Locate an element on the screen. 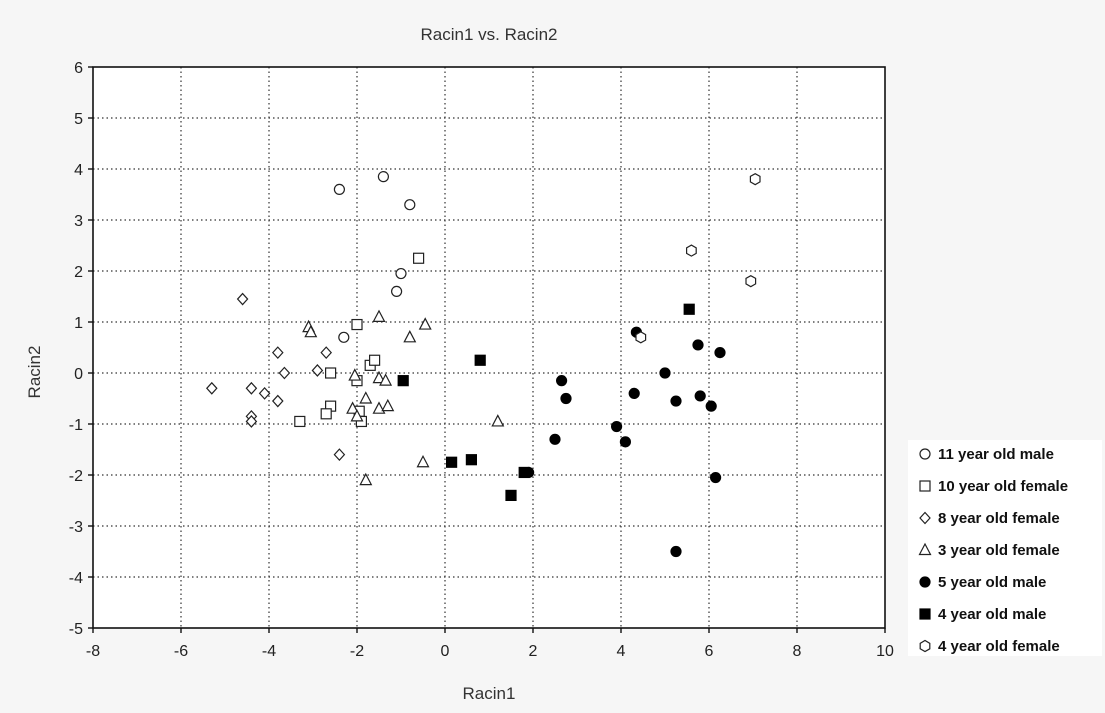 This screenshot has height=713, width=1105. x-tick-label: 4 is located at coordinates (621, 651).